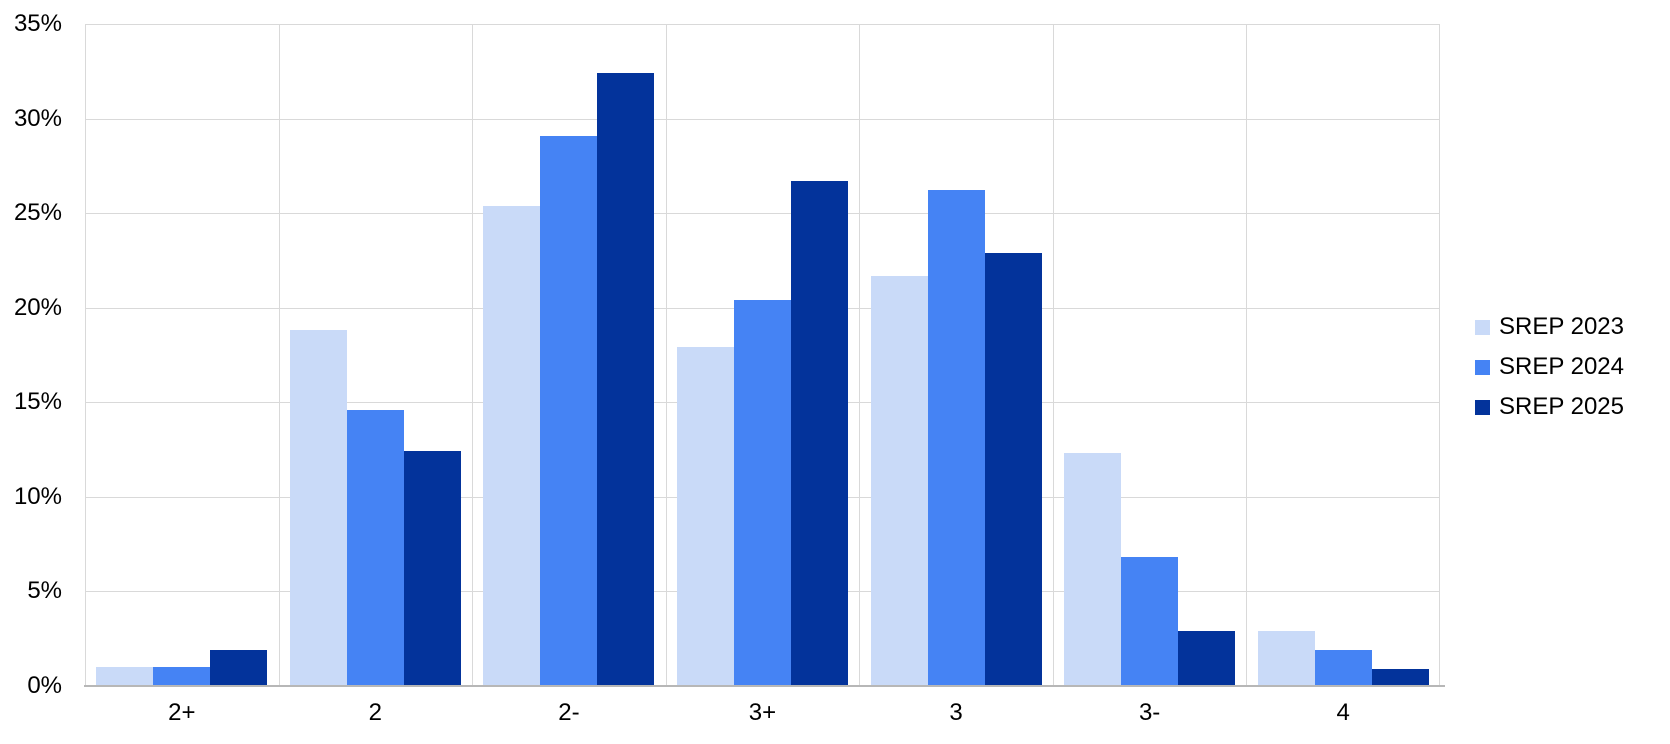 Image resolution: width=1670 pixels, height=744 pixels. Describe the element at coordinates (569, 712) in the screenshot. I see `x-tick-label: 2-` at that location.